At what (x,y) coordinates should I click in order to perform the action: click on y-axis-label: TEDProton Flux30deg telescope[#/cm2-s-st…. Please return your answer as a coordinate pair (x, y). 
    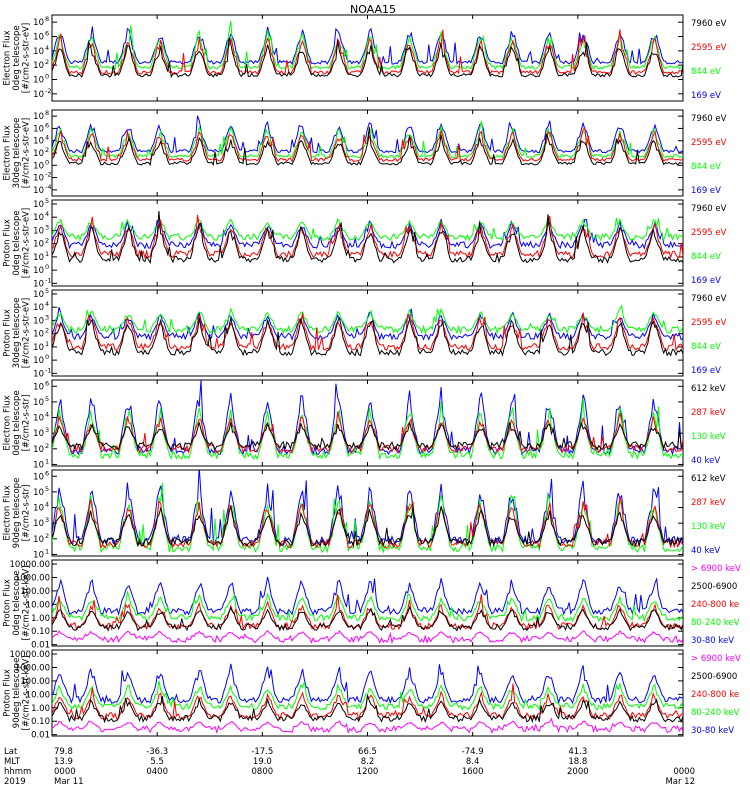
    Looking at the image, I should click on (16, 333).